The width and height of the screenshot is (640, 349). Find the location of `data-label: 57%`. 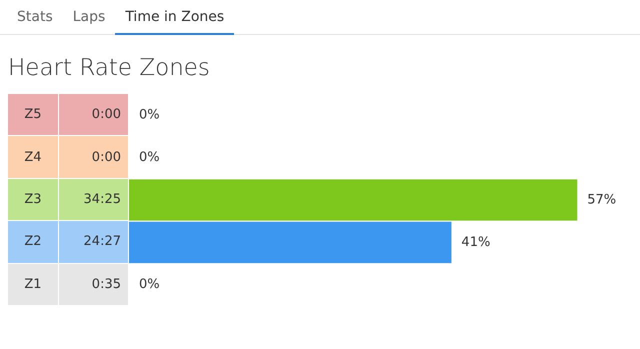

data-label: 57% is located at coordinates (601, 200).